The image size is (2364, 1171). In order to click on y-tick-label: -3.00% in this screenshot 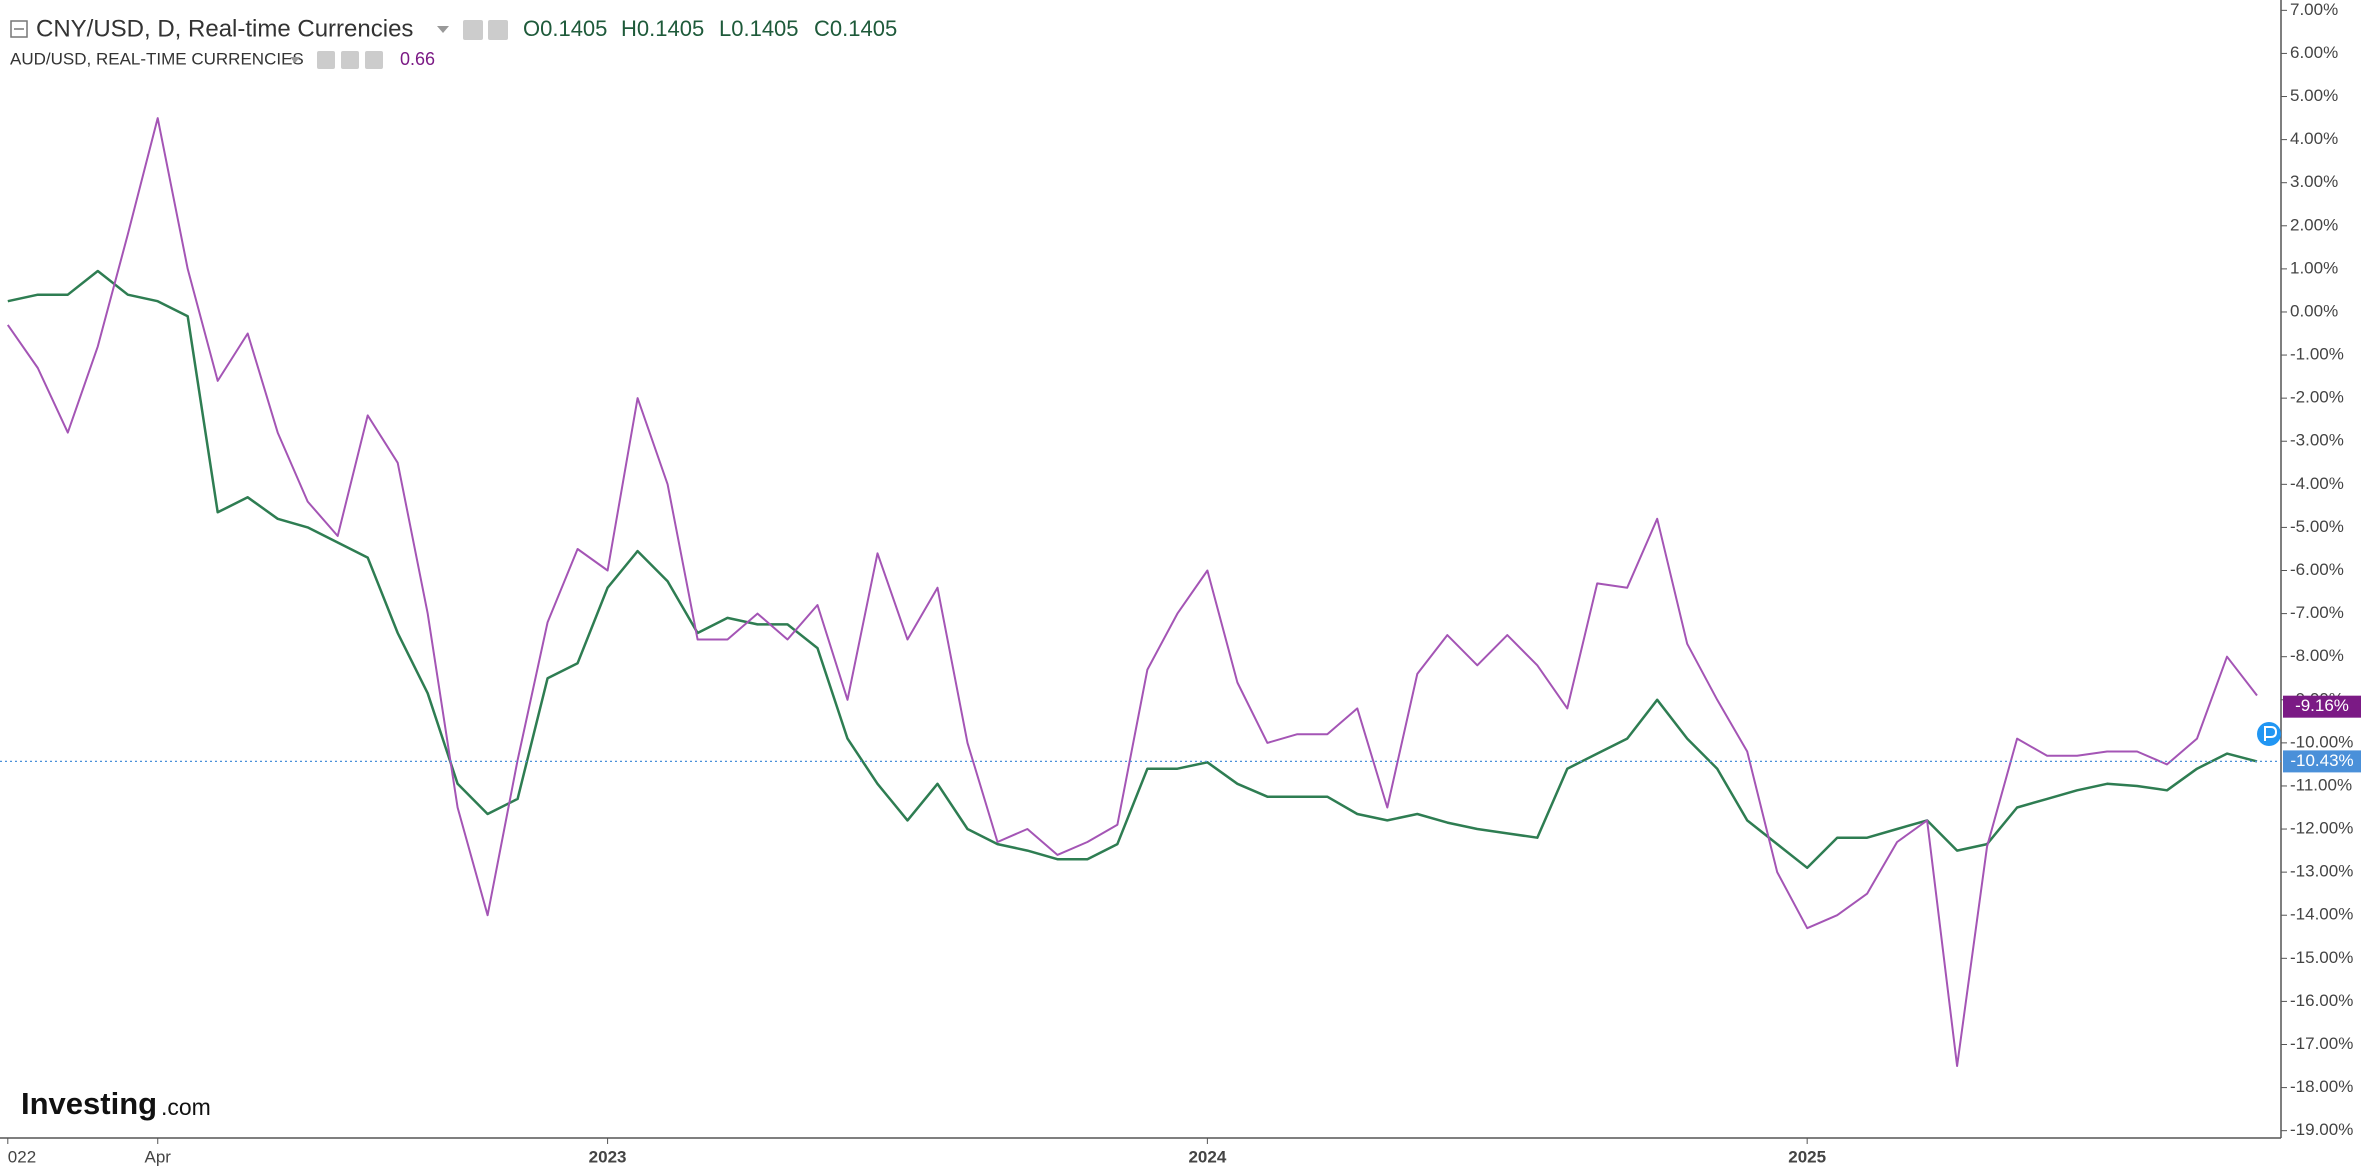, I will do `click(2317, 440)`.